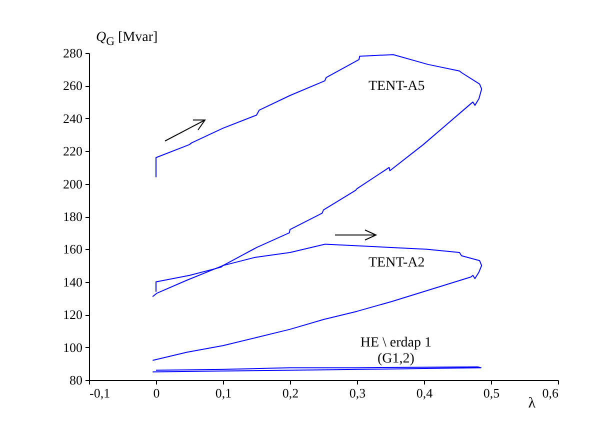 Image resolution: width=612 pixels, height=434 pixels. Describe the element at coordinates (396, 86) in the screenshot. I see `series-label: TENT-A5` at that location.